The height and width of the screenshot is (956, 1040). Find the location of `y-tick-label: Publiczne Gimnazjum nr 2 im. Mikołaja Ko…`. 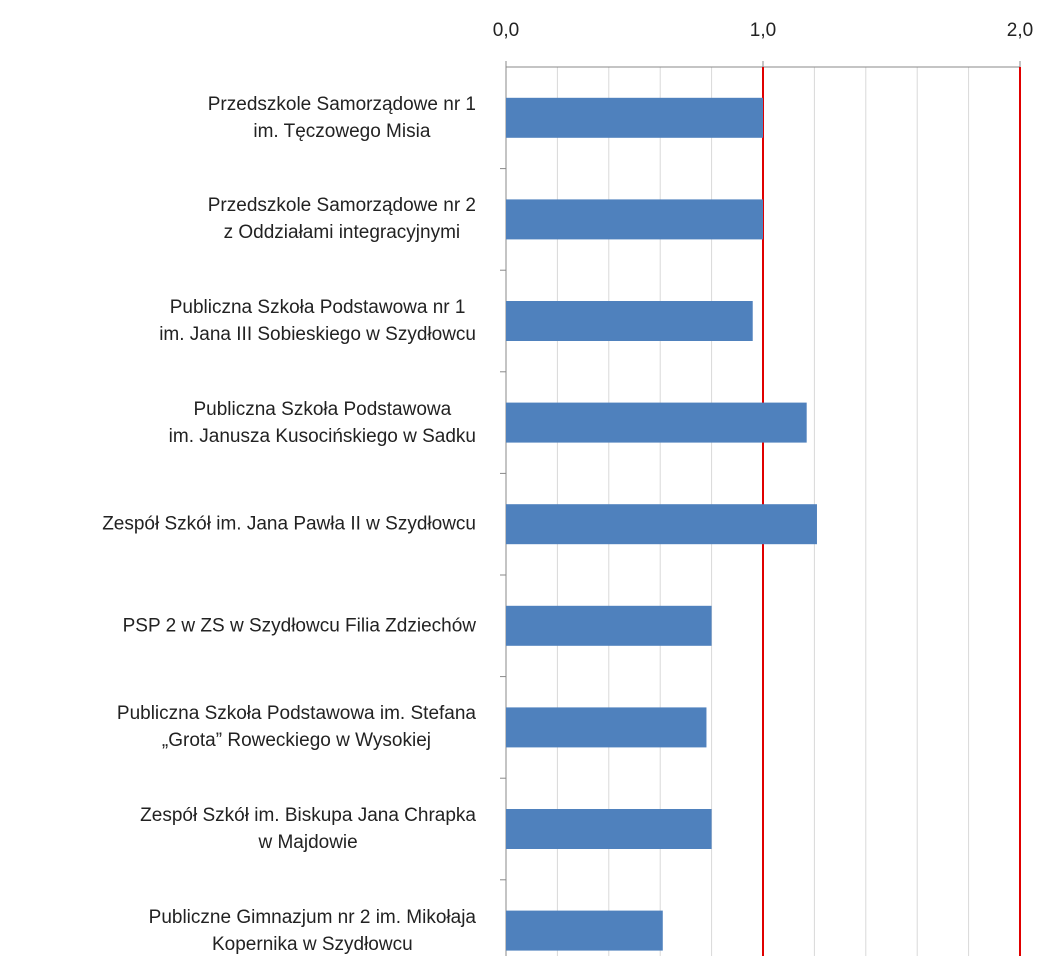

y-tick-label: Publiczne Gimnazjum nr 2 im. Mikołaja Ko… is located at coordinates (312, 930).